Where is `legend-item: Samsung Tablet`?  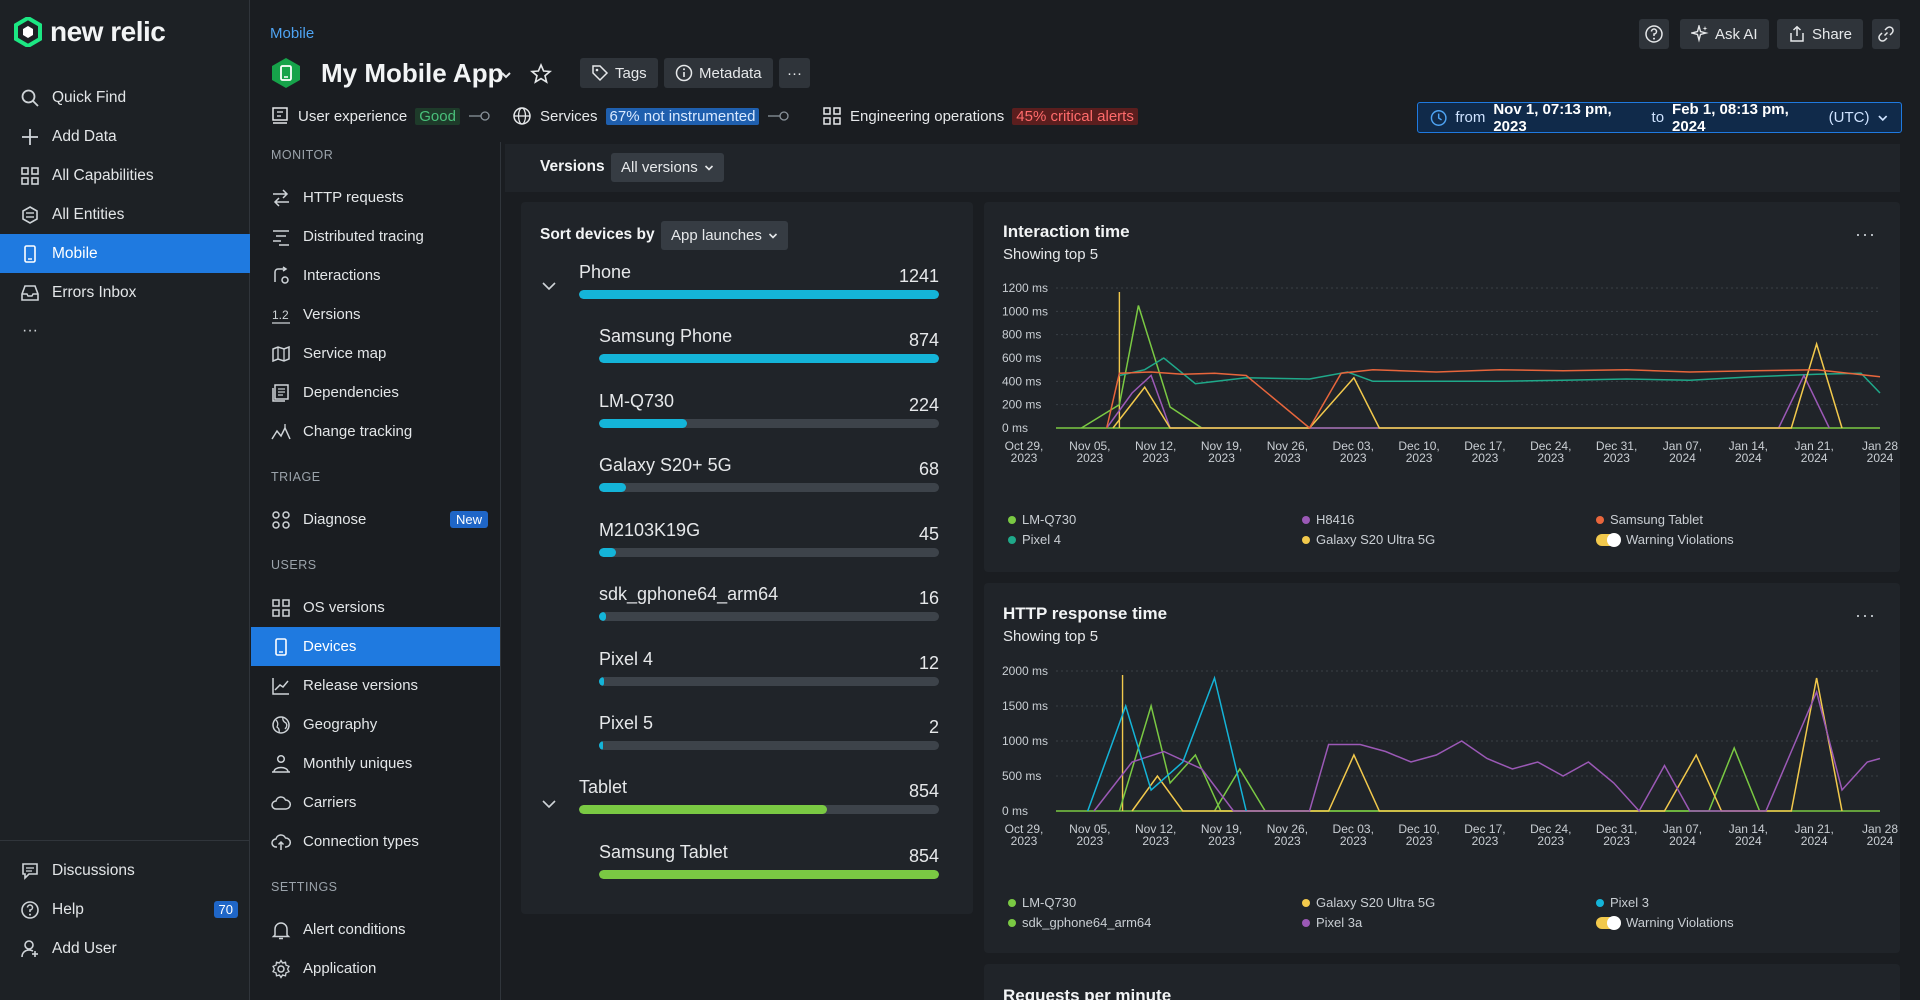
legend-item: Samsung Tablet is located at coordinates (1649, 519).